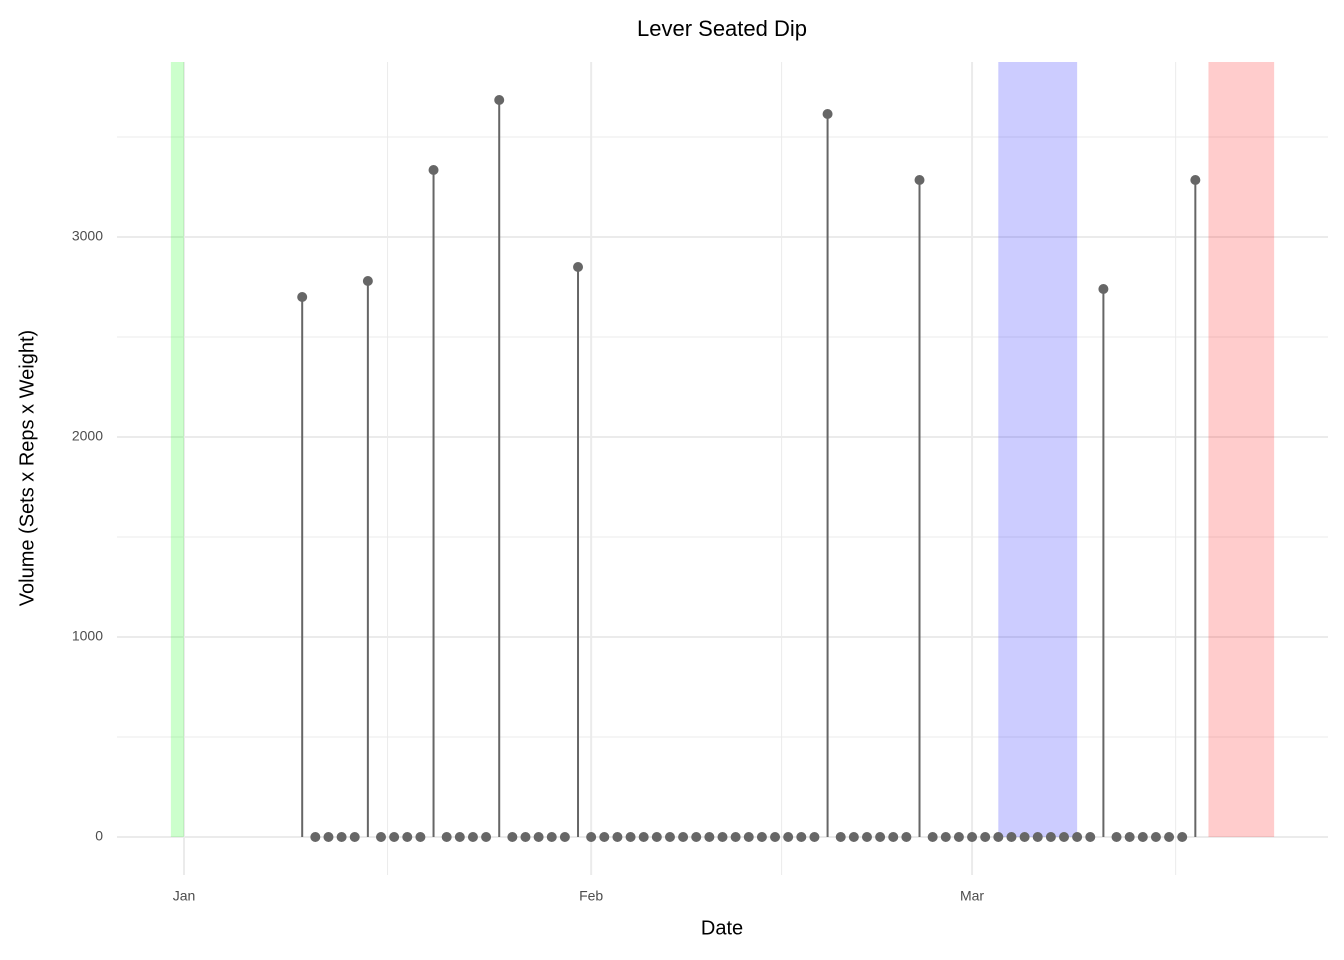 The image size is (1344, 960). What do you see at coordinates (87, 636) in the screenshot?
I see `y-tick-label: 1000` at bounding box center [87, 636].